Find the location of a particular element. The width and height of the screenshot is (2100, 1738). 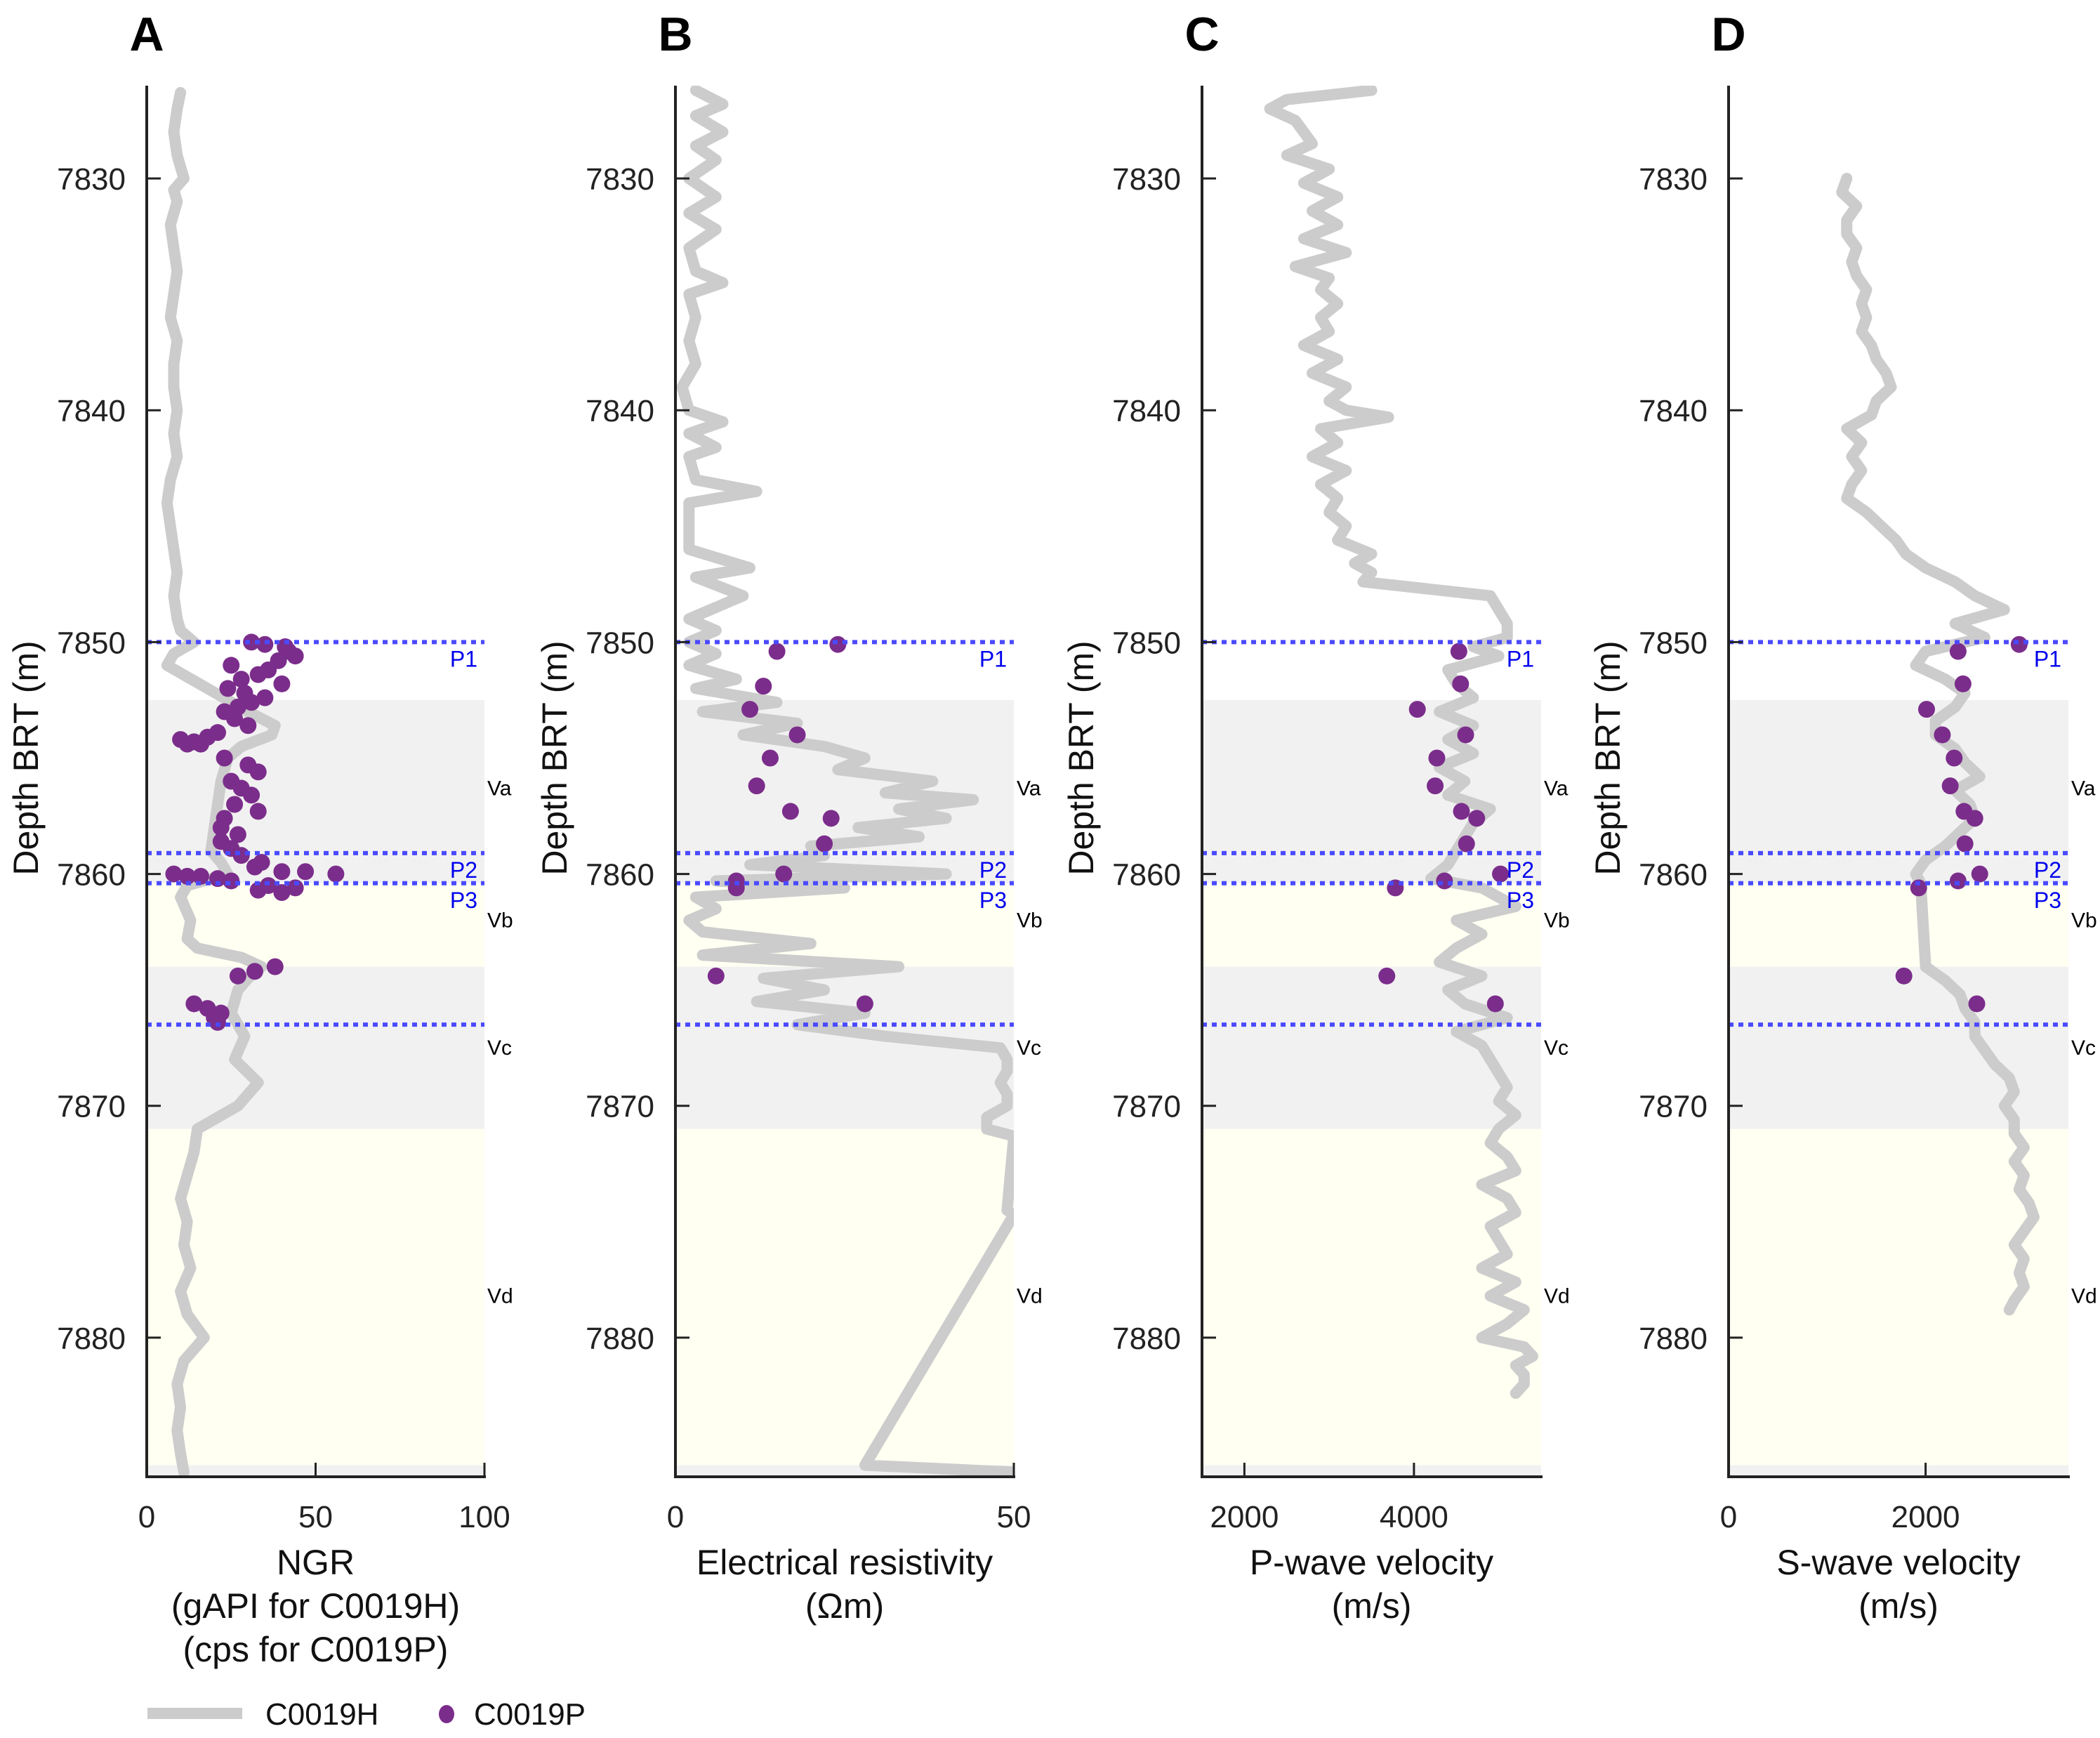

panel-letter-a: A is located at coordinates (146, 34).